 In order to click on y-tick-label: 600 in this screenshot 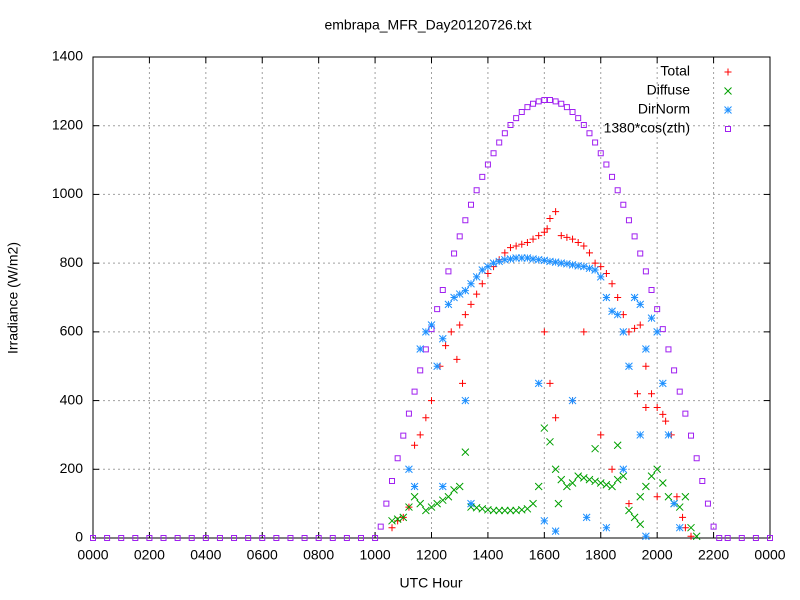, I will do `click(72, 331)`.